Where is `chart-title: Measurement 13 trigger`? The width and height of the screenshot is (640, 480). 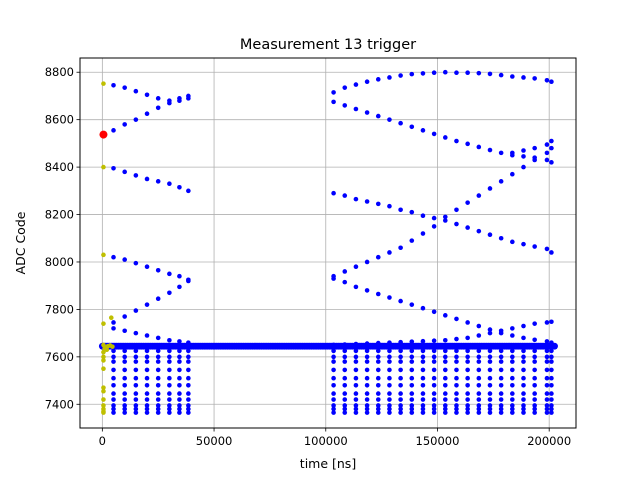
chart-title: Measurement 13 trigger is located at coordinates (328, 45).